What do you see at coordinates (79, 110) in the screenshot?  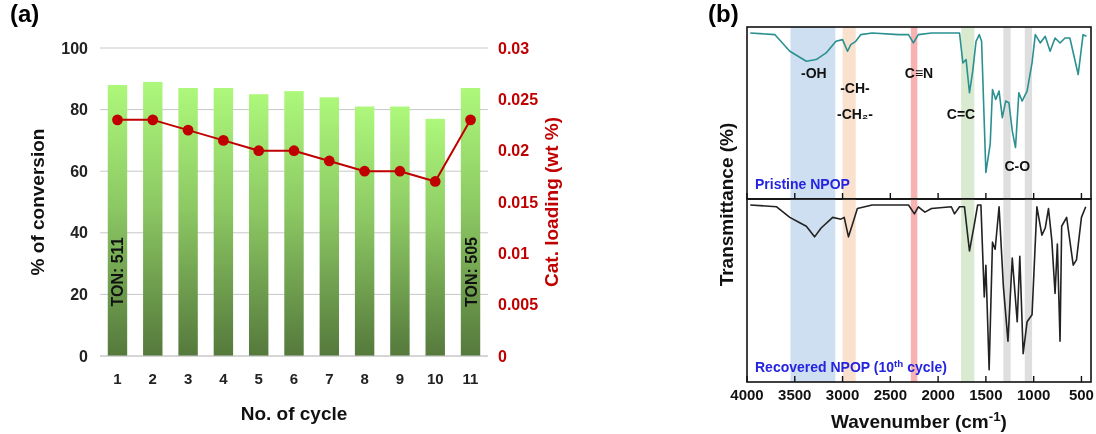 I see `y-tick-label: 80` at bounding box center [79, 110].